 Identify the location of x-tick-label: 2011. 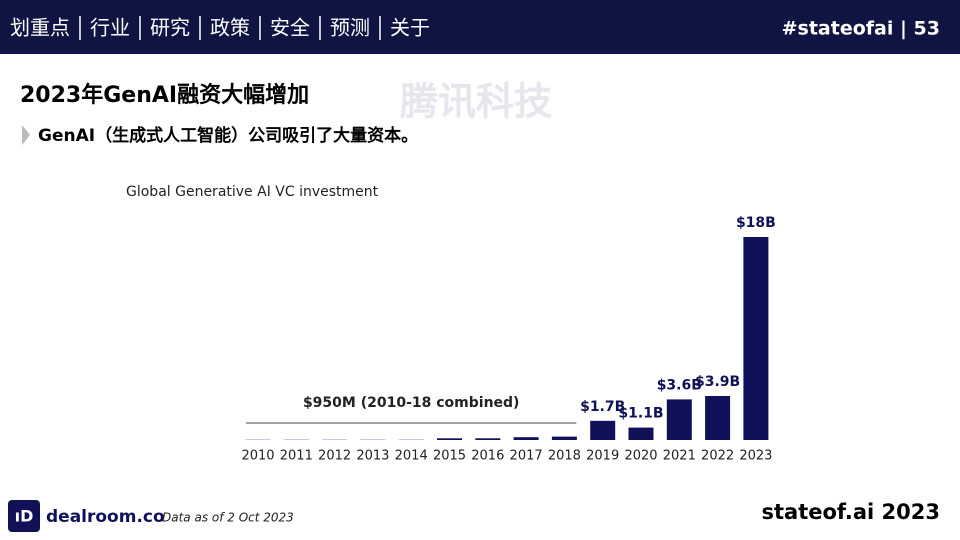
(296, 456).